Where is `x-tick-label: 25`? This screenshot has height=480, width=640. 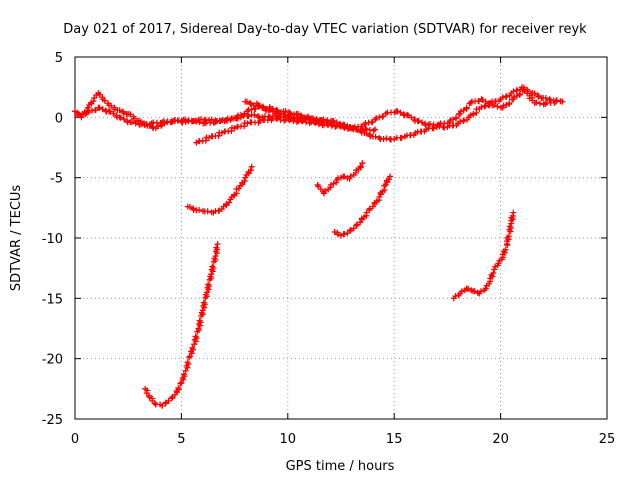 x-tick-label: 25 is located at coordinates (607, 439).